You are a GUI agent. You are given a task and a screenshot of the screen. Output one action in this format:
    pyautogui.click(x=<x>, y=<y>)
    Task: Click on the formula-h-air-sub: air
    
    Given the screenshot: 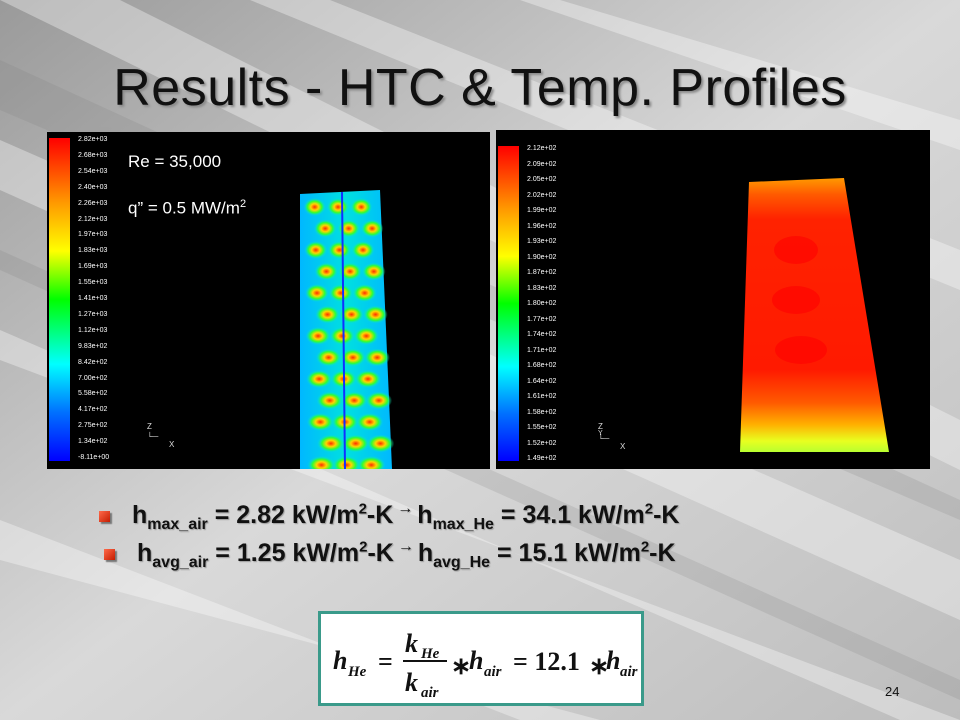 What is the action you would take?
    pyautogui.click(x=629, y=672)
    